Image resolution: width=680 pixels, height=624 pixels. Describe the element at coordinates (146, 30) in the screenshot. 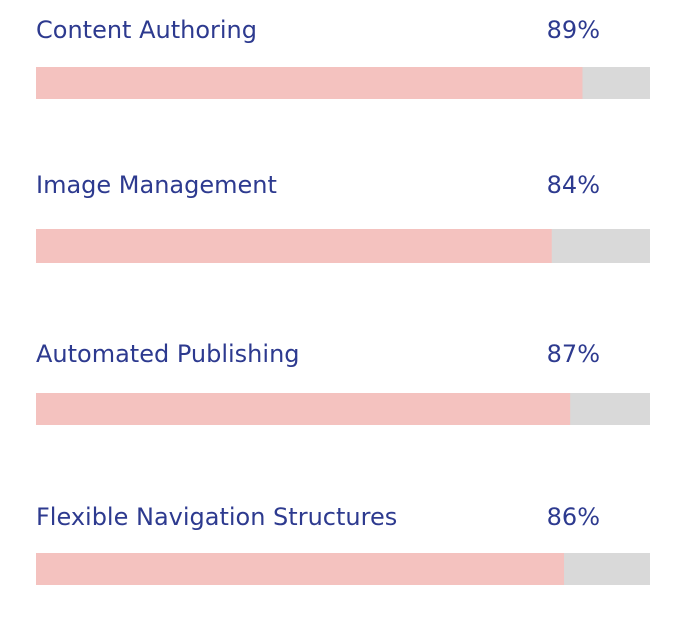

I see `item-label: Content Authoring` at that location.